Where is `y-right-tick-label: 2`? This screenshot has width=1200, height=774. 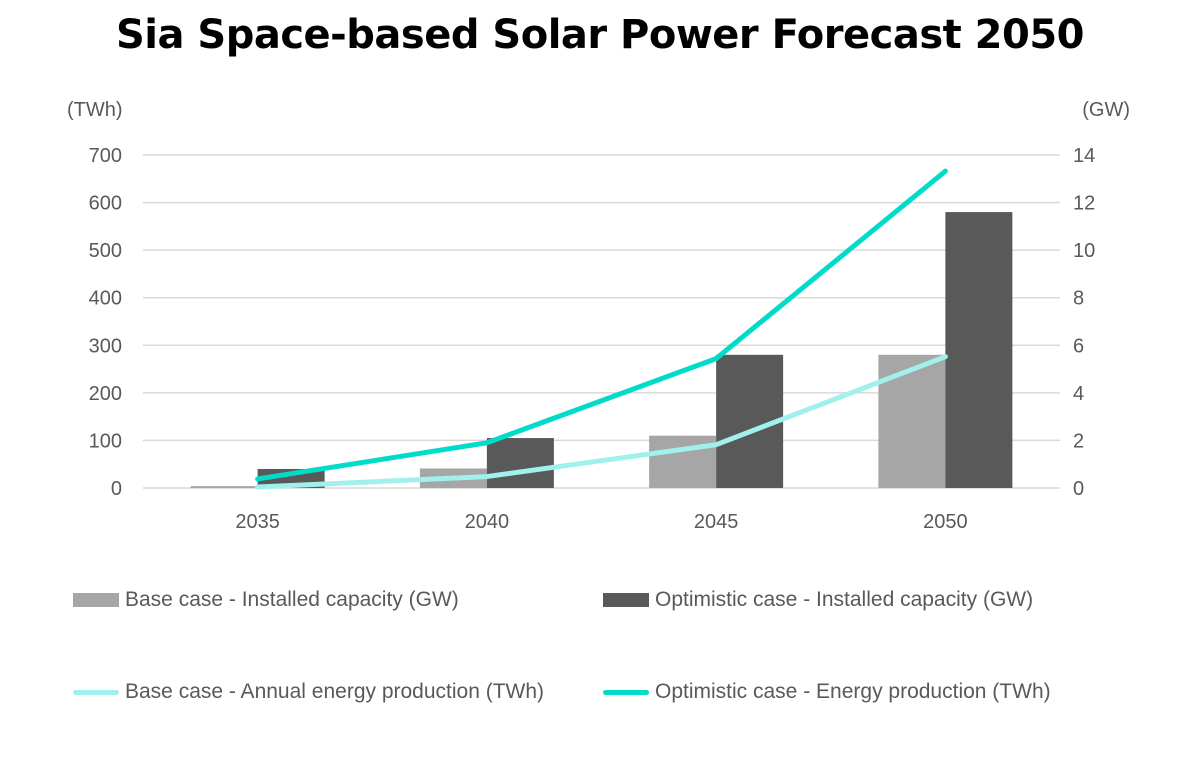
y-right-tick-label: 2 is located at coordinates (1078, 441).